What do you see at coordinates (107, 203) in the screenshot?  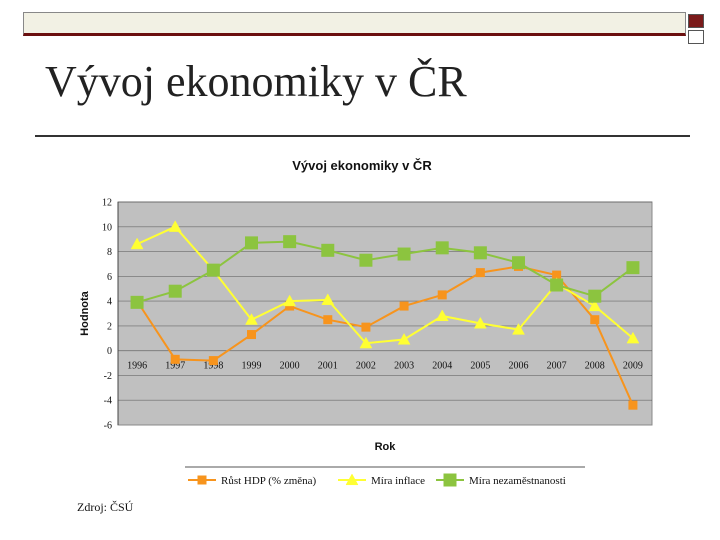 I see `y-tick-label: 12` at bounding box center [107, 203].